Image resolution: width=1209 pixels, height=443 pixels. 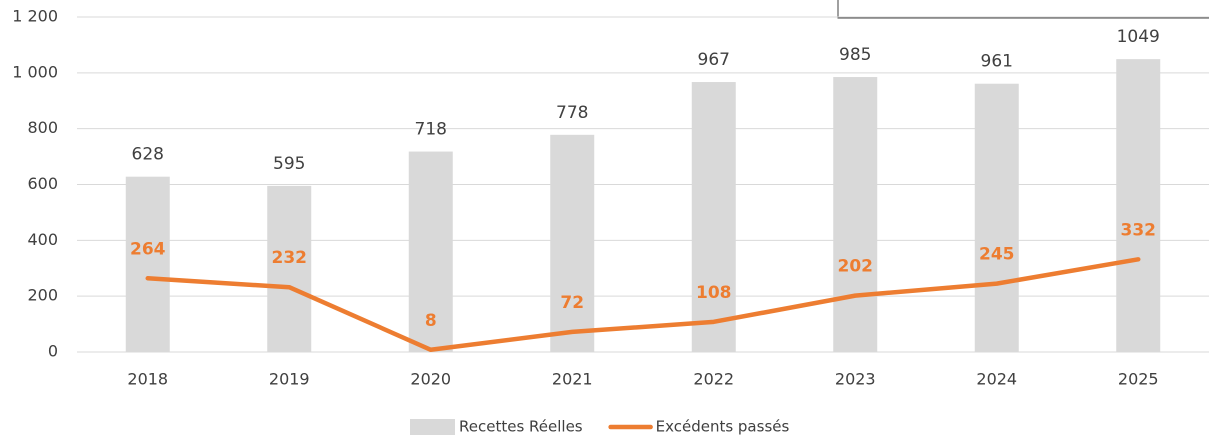 What do you see at coordinates (53, 351) in the screenshot?
I see `y-tick-label: 0` at bounding box center [53, 351].